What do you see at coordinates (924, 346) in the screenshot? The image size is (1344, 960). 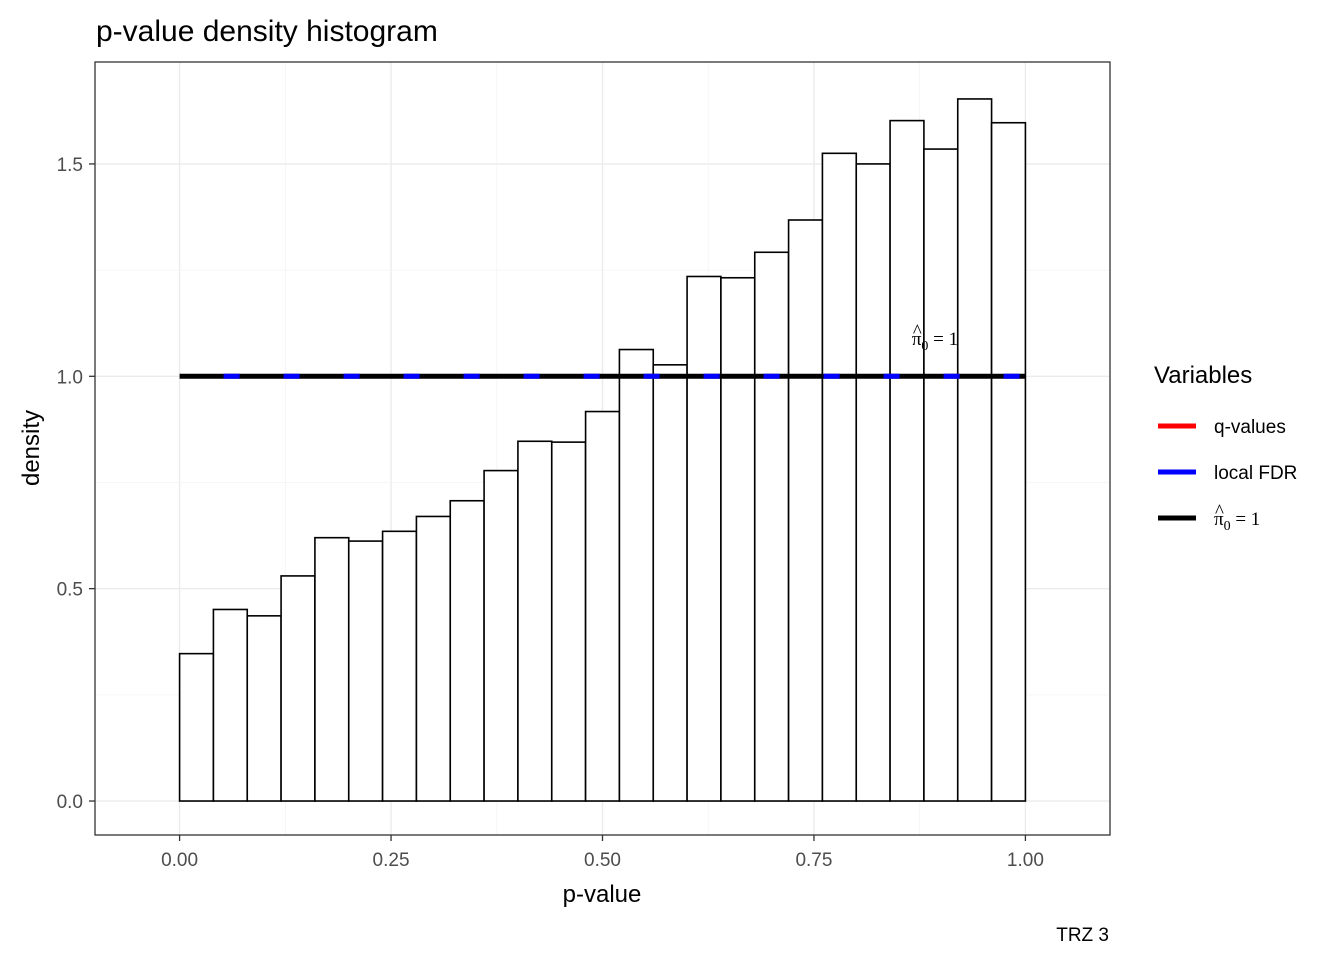 I see `annotation-subscript: 0` at bounding box center [924, 346].